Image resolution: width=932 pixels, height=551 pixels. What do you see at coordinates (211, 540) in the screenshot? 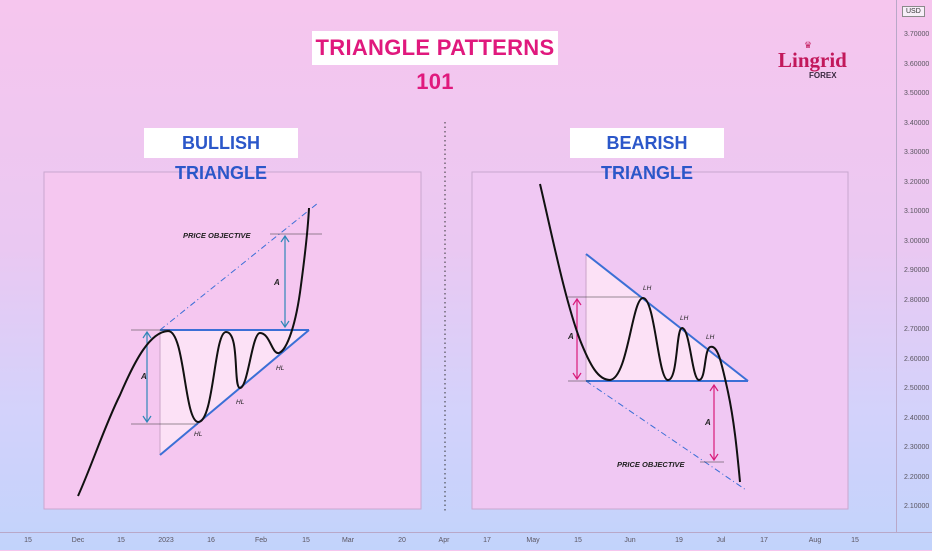
I see `time-tick: 16` at bounding box center [211, 540].